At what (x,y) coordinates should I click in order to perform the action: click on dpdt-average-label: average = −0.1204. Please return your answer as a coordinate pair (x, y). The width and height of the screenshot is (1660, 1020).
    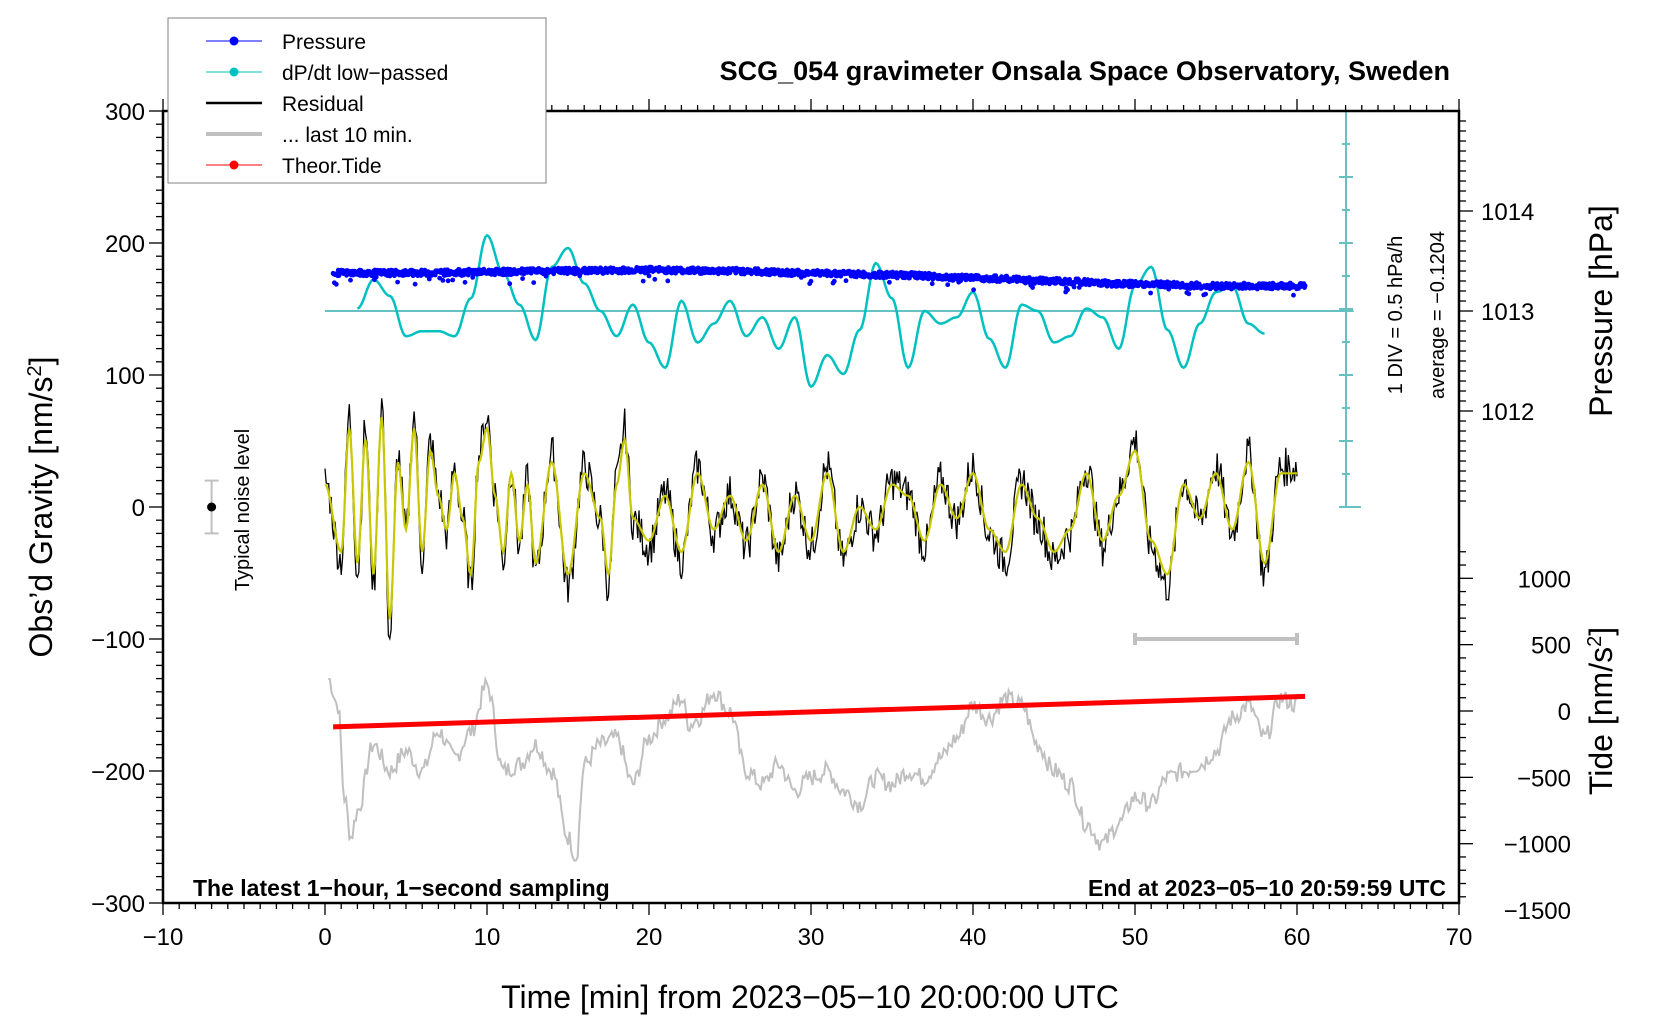
    Looking at the image, I should click on (1438, 315).